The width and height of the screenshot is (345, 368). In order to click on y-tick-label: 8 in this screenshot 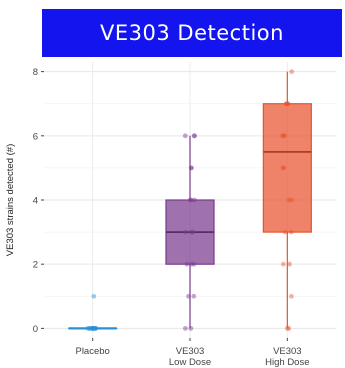, I will do `click(35, 72)`.